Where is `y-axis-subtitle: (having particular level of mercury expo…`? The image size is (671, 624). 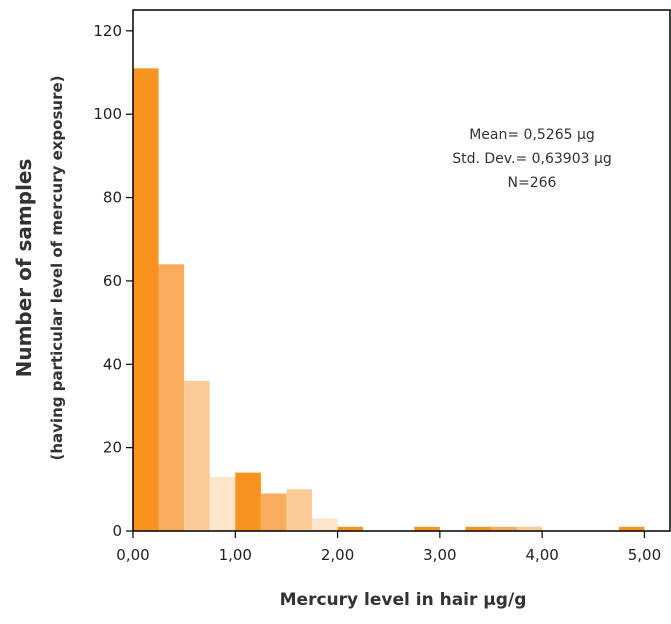
y-axis-subtitle: (having particular level of mercury expo… is located at coordinates (57, 267).